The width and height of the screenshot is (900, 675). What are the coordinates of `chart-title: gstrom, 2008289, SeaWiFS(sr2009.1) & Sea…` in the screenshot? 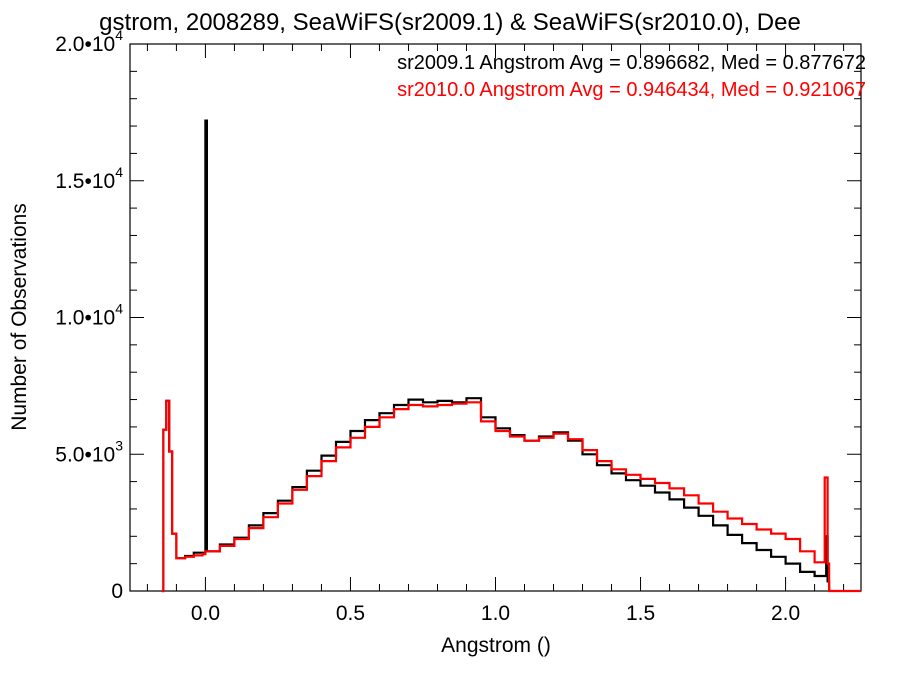 It's located at (450, 22).